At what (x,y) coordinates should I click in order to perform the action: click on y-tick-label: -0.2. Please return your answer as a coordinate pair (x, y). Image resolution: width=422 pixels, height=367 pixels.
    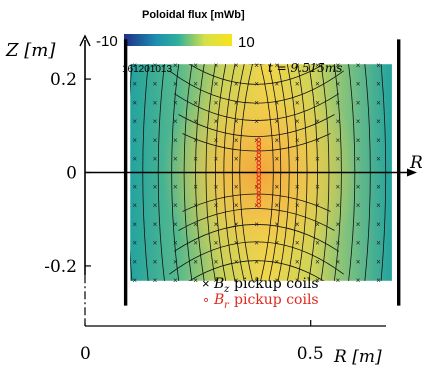
    Looking at the image, I should click on (60, 267).